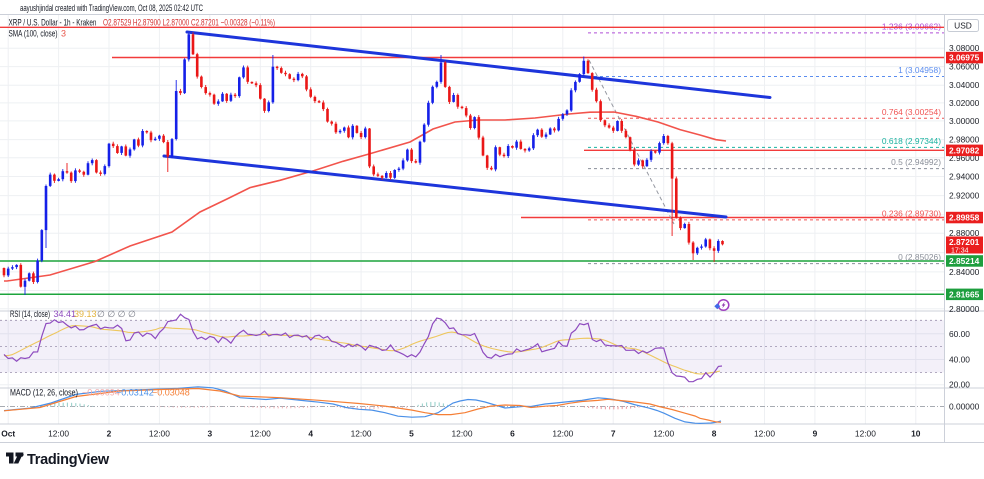 The height and width of the screenshot is (479, 984). I want to click on svg-text: 2, so click(109, 434).